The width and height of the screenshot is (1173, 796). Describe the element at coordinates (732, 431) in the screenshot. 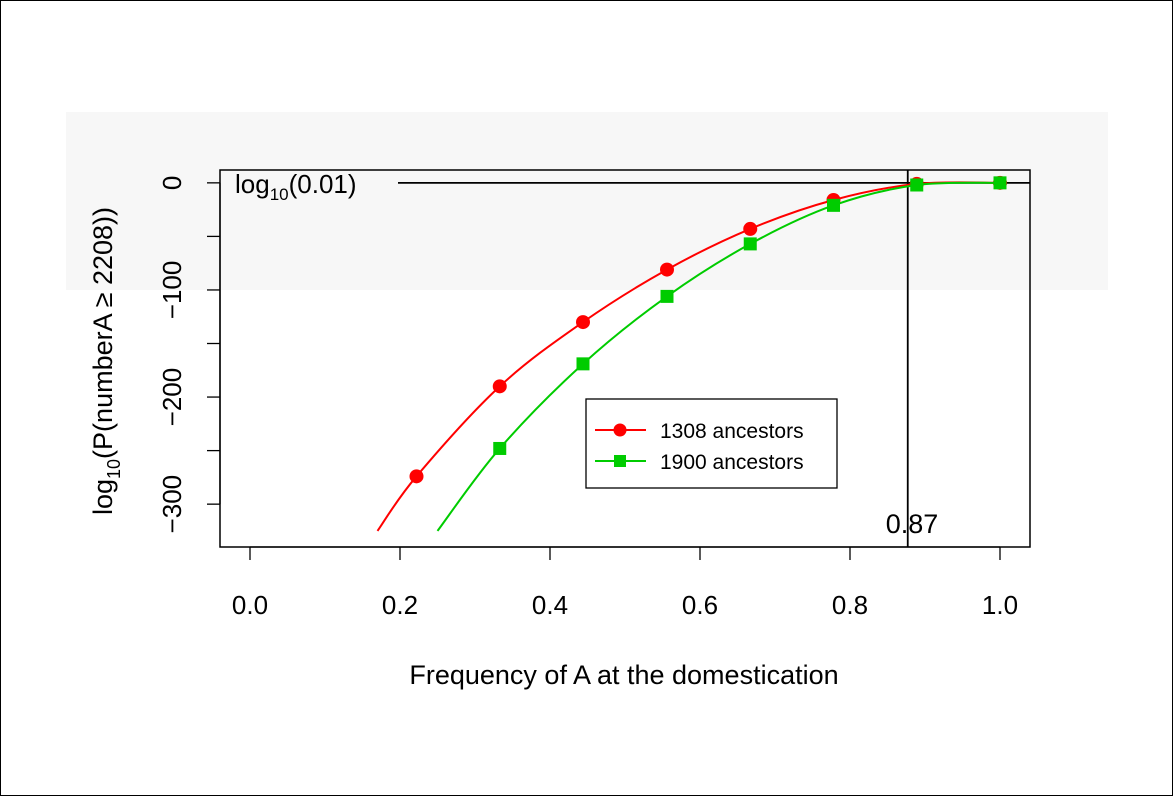

I see `legend-label-series-1: 1308 ancestors` at that location.